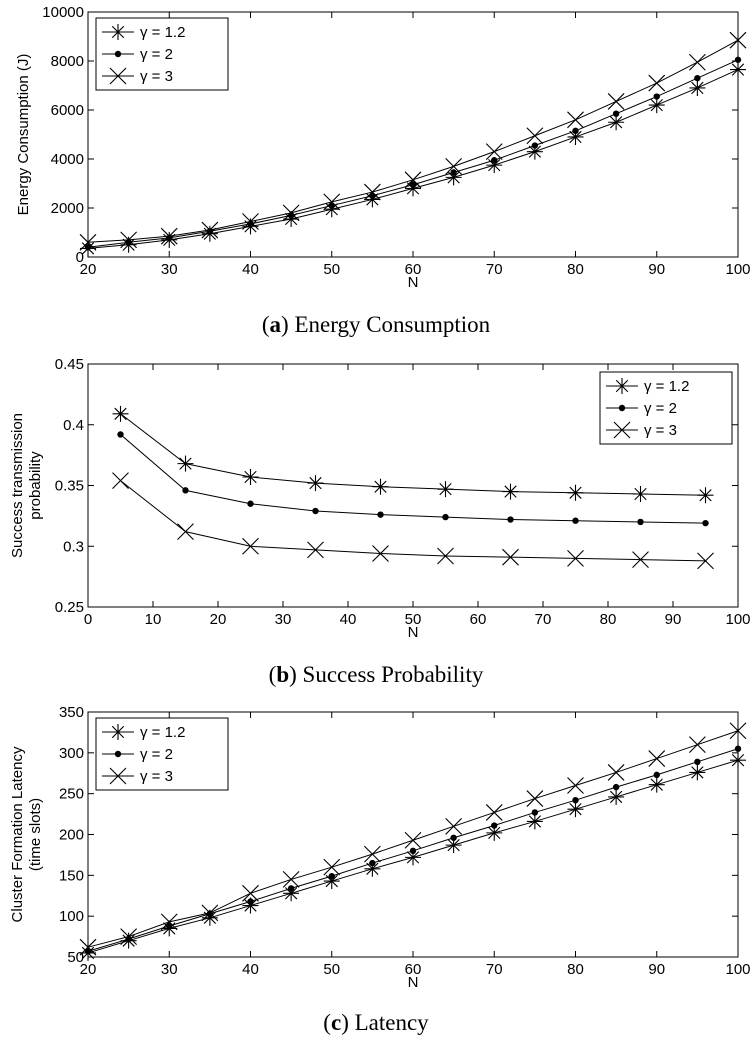 Image resolution: width=751 pixels, height=1041 pixels. What do you see at coordinates (169, 269) in the screenshot?
I see `x-tick-label: 30` at bounding box center [169, 269].